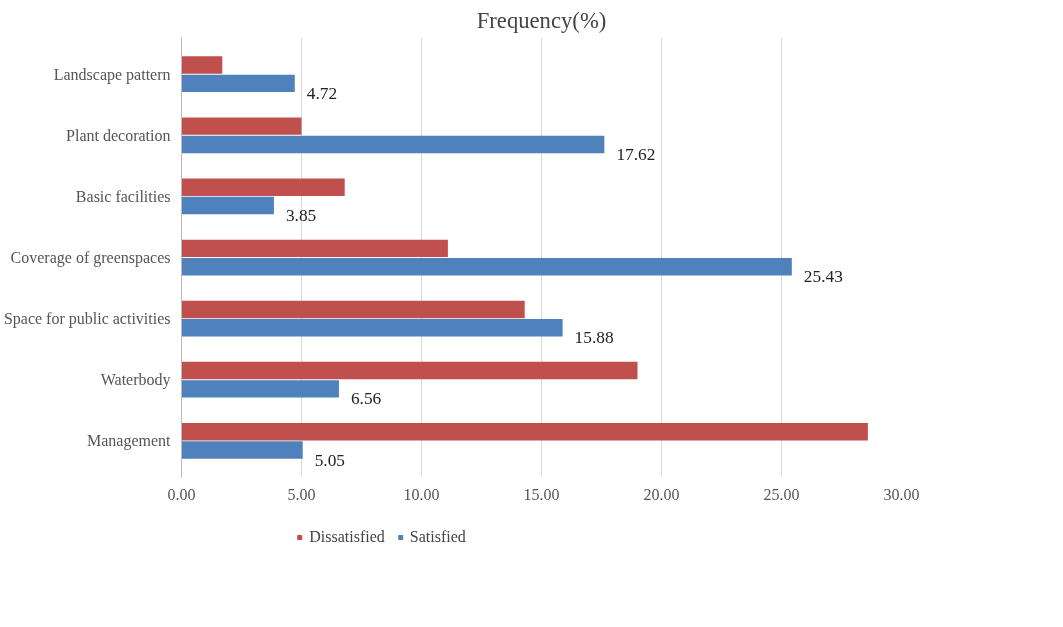 Image resolution: width=1063 pixels, height=627 pixels. What do you see at coordinates (437, 537) in the screenshot?
I see `legend-label: Satisfied` at bounding box center [437, 537].